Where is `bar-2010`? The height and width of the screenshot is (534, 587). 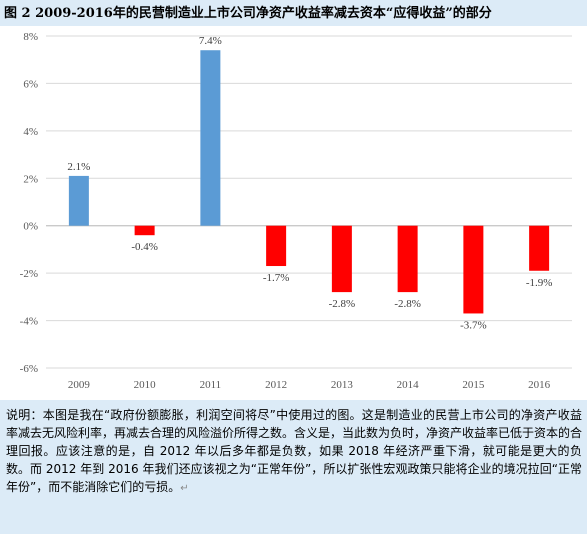
bar-2010 is located at coordinates (144, 230).